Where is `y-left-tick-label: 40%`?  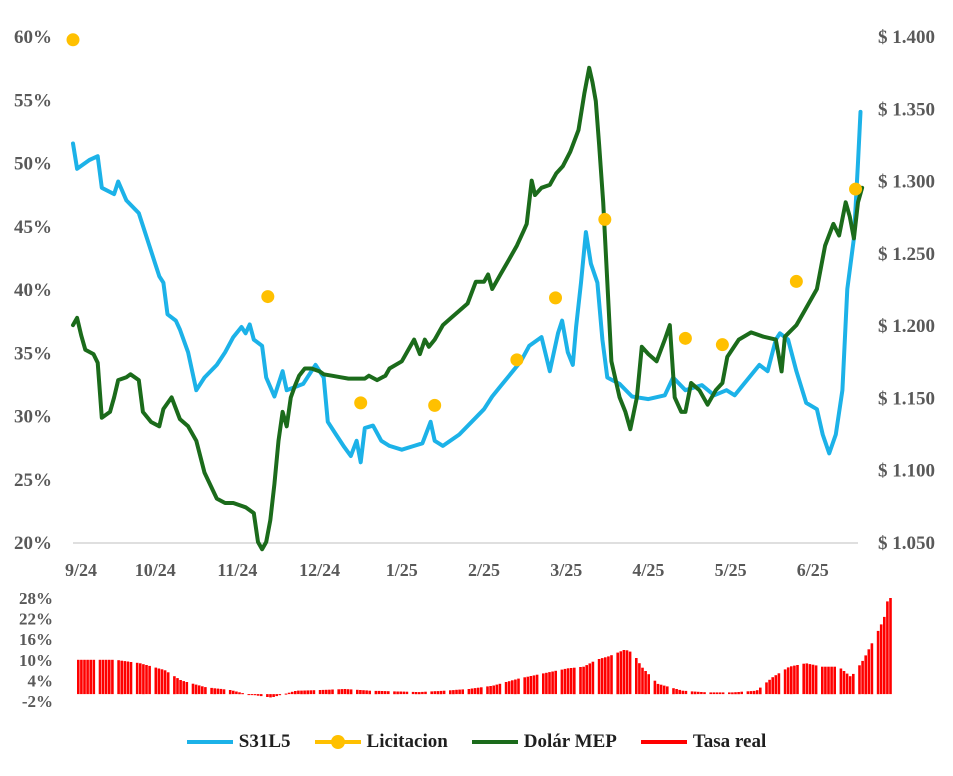 y-left-tick-label: 40% is located at coordinates (33, 290).